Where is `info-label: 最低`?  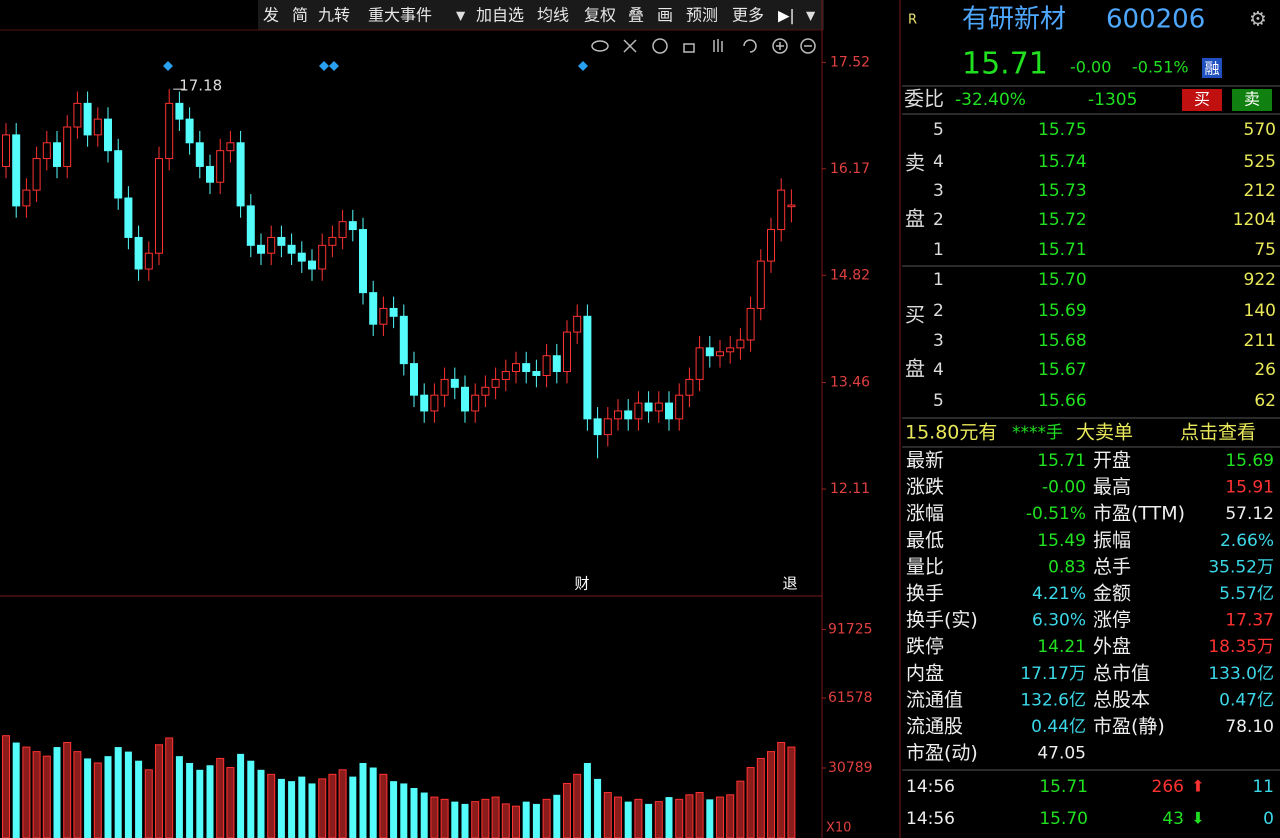
info-label: 最低 is located at coordinates (925, 540).